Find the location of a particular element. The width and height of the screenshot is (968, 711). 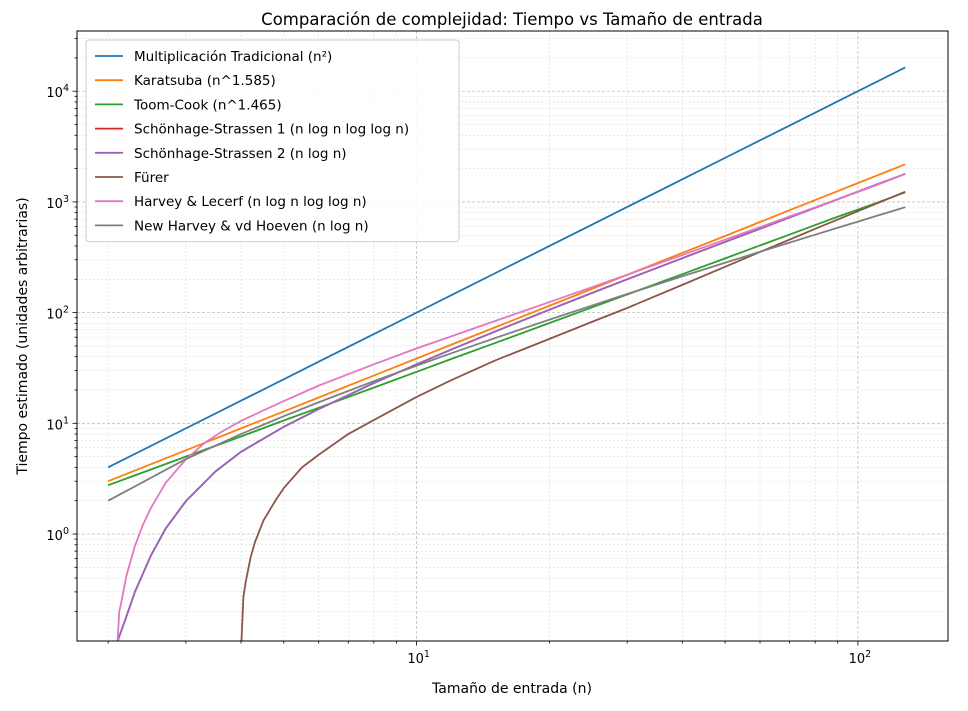

y-tick-label: 10³ is located at coordinates (57, 203).